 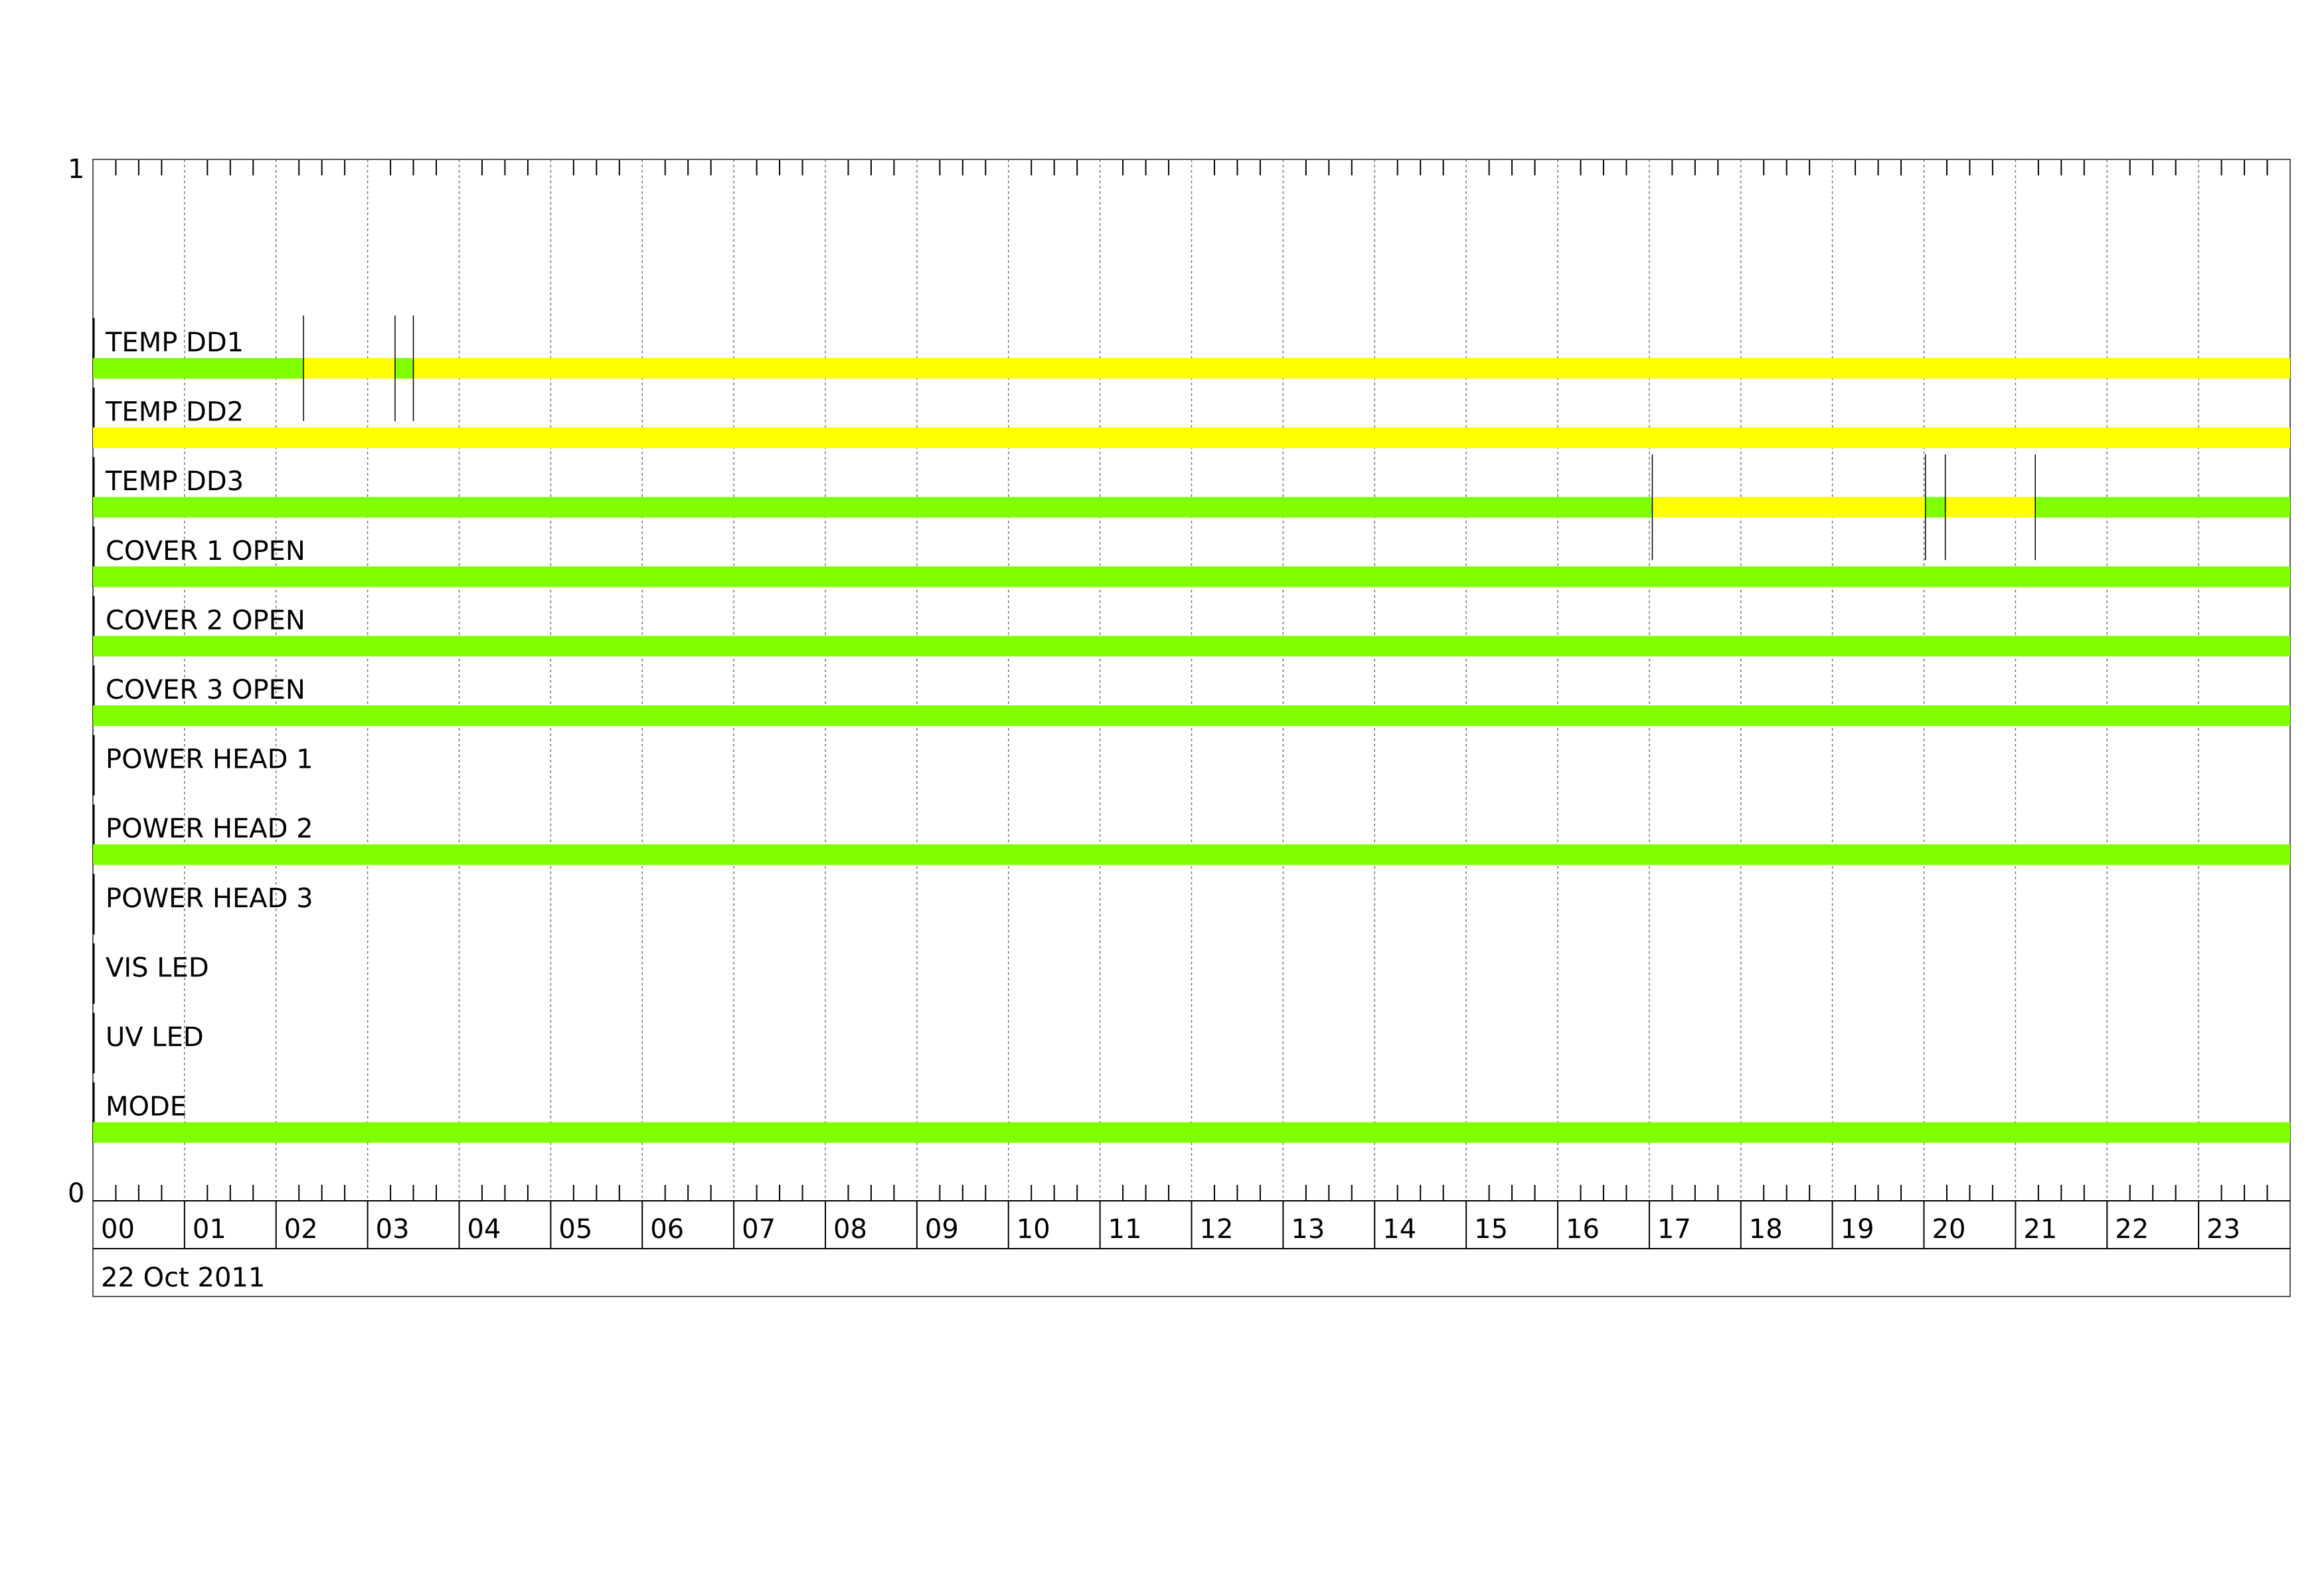 What do you see at coordinates (850, 1229) in the screenshot?
I see `x-tick-label: 08` at bounding box center [850, 1229].